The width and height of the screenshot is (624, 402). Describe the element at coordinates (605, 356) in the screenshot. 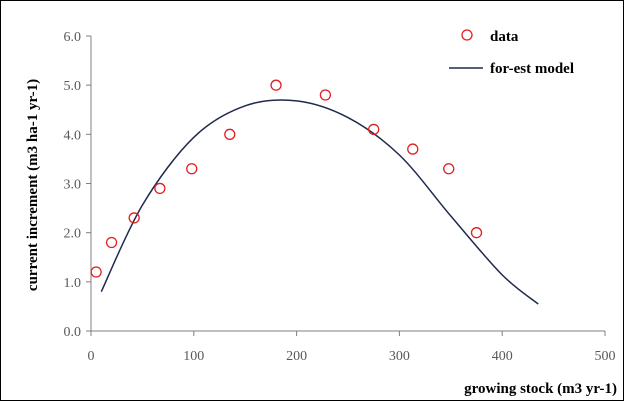

I see `x-tick-label: 500` at that location.